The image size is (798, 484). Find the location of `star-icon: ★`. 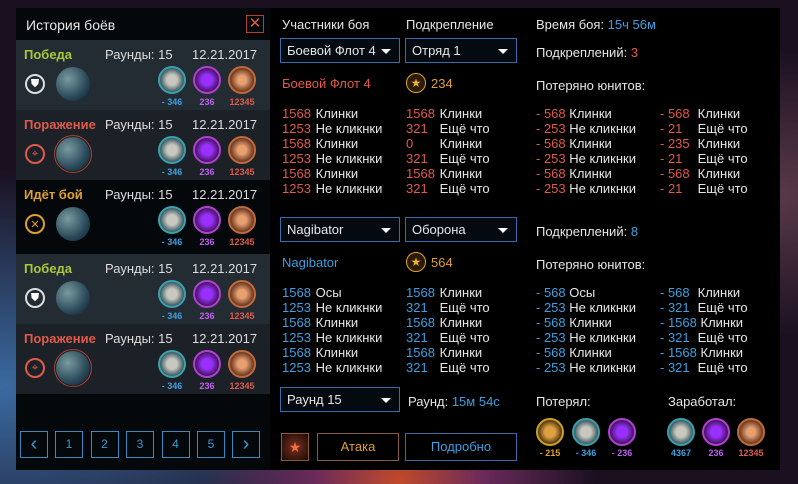

star-icon: ★ is located at coordinates (416, 83).